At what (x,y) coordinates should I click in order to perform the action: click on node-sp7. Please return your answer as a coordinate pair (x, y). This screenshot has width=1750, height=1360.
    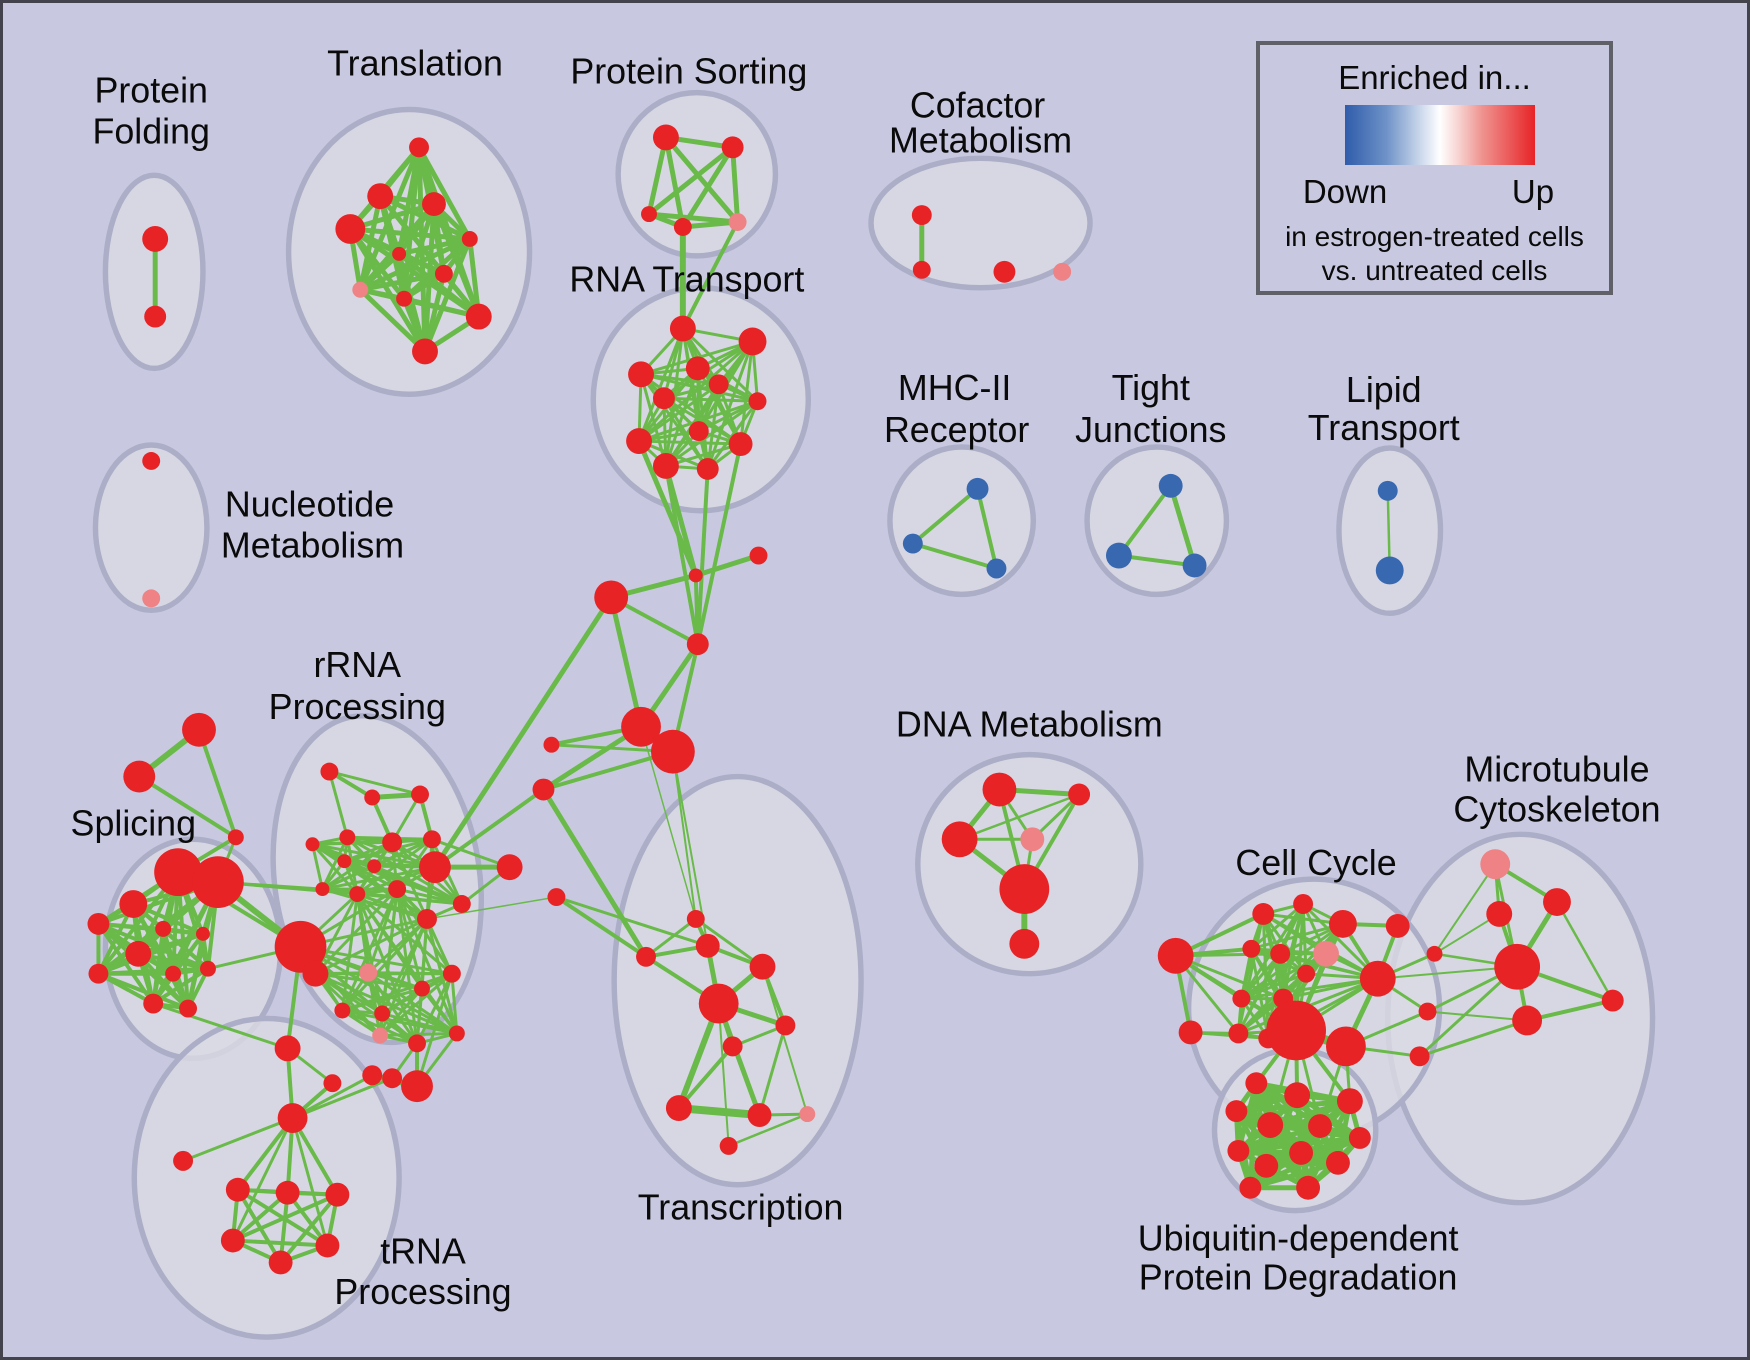
    Looking at the image, I should click on (138, 953).